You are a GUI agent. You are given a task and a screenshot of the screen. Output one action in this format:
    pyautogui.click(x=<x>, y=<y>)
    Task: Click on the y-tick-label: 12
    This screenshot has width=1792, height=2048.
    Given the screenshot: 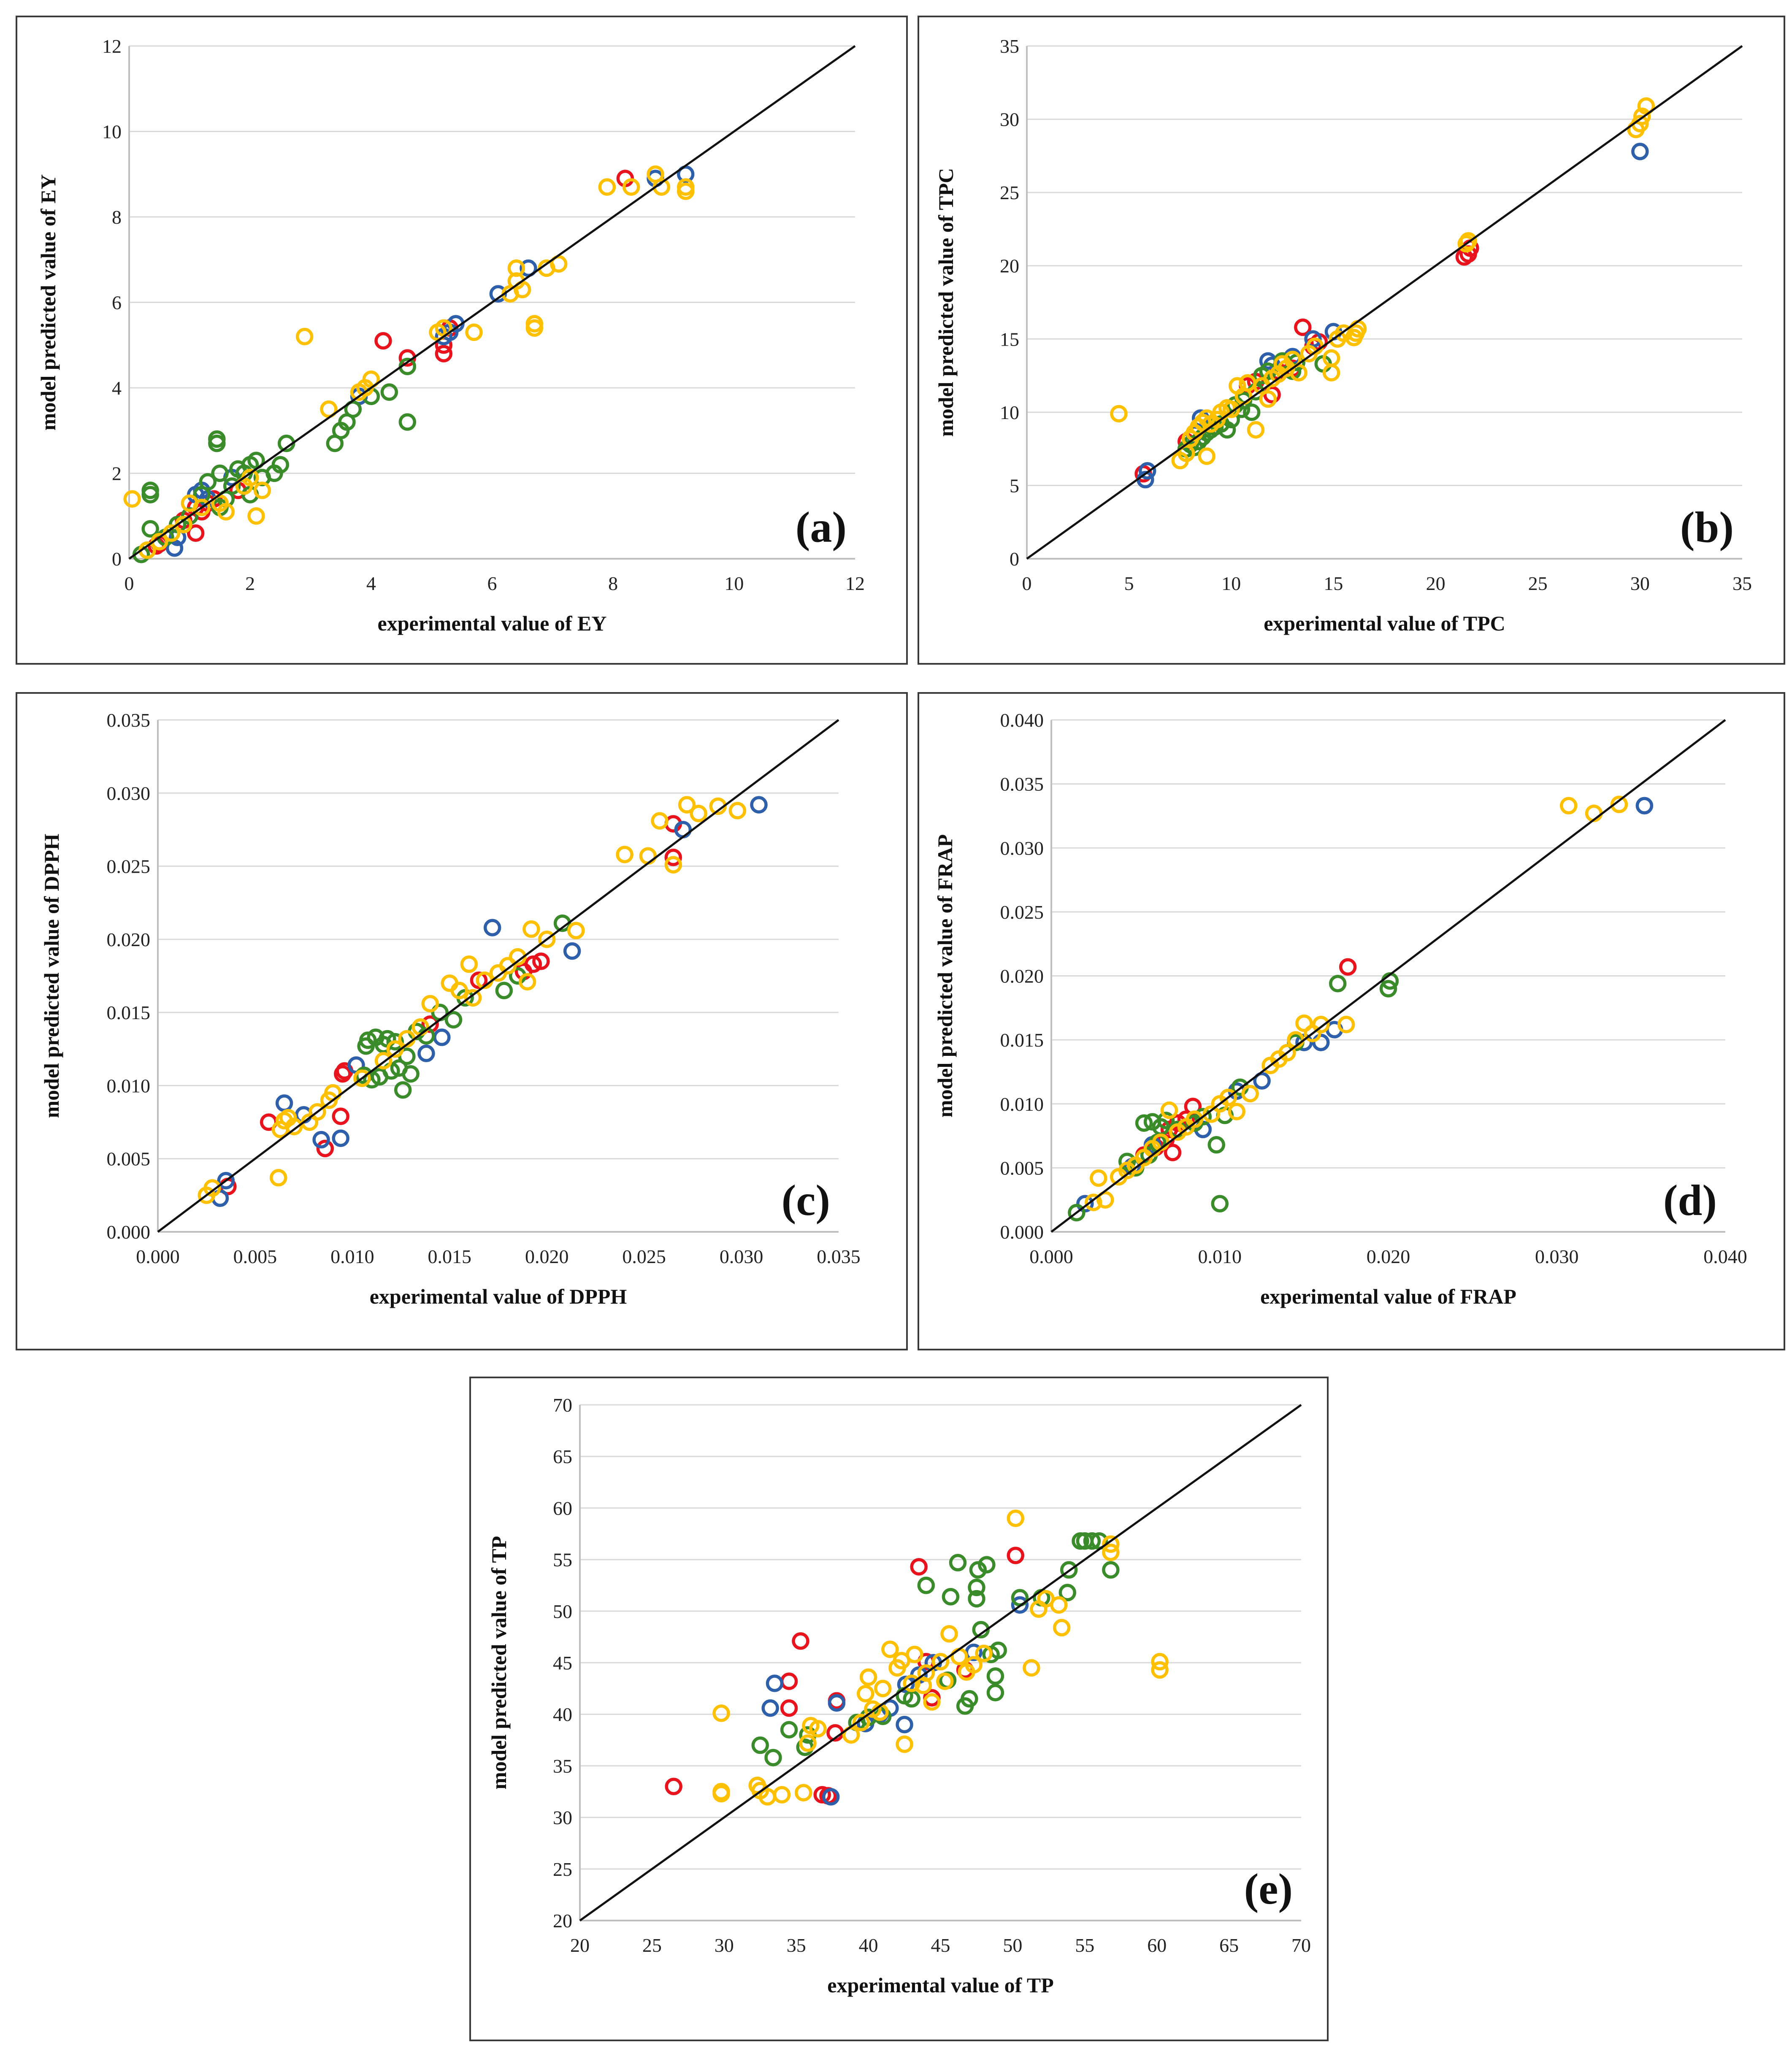 What is the action you would take?
    pyautogui.click(x=112, y=46)
    